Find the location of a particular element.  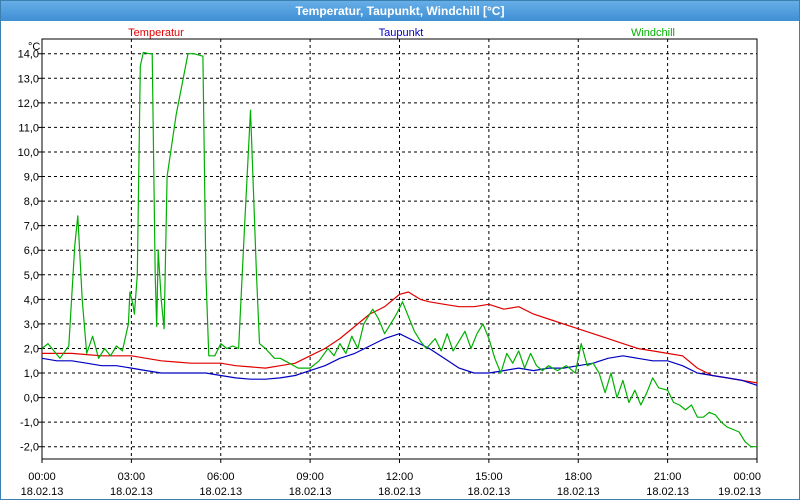

x-tick-label-time: 21:00 is located at coordinates (668, 477).